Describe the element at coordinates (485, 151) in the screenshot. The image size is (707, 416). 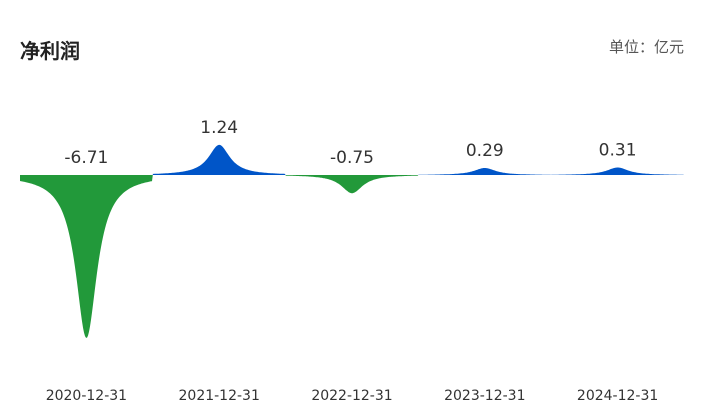
I see `value-label: 0.29` at that location.